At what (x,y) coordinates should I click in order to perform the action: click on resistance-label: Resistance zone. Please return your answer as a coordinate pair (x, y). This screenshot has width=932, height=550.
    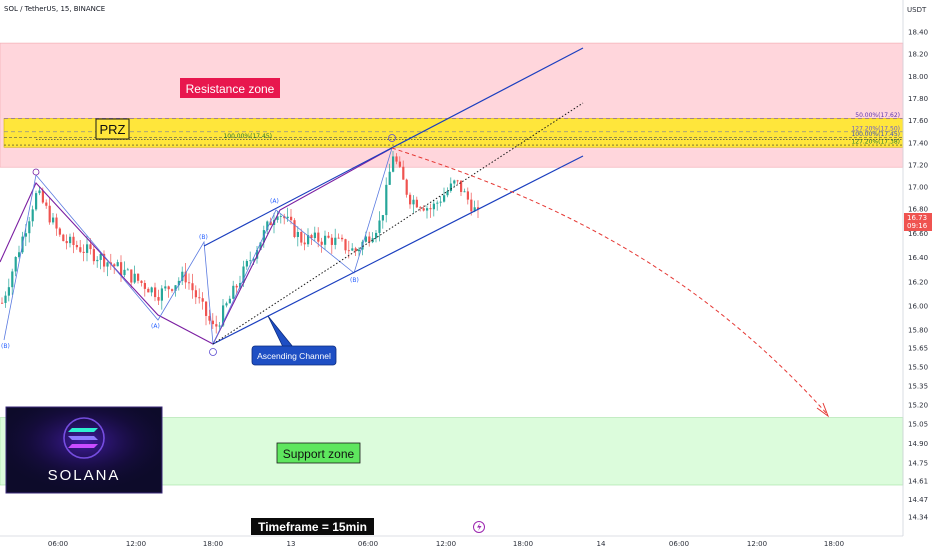
    Looking at the image, I should click on (230, 89).